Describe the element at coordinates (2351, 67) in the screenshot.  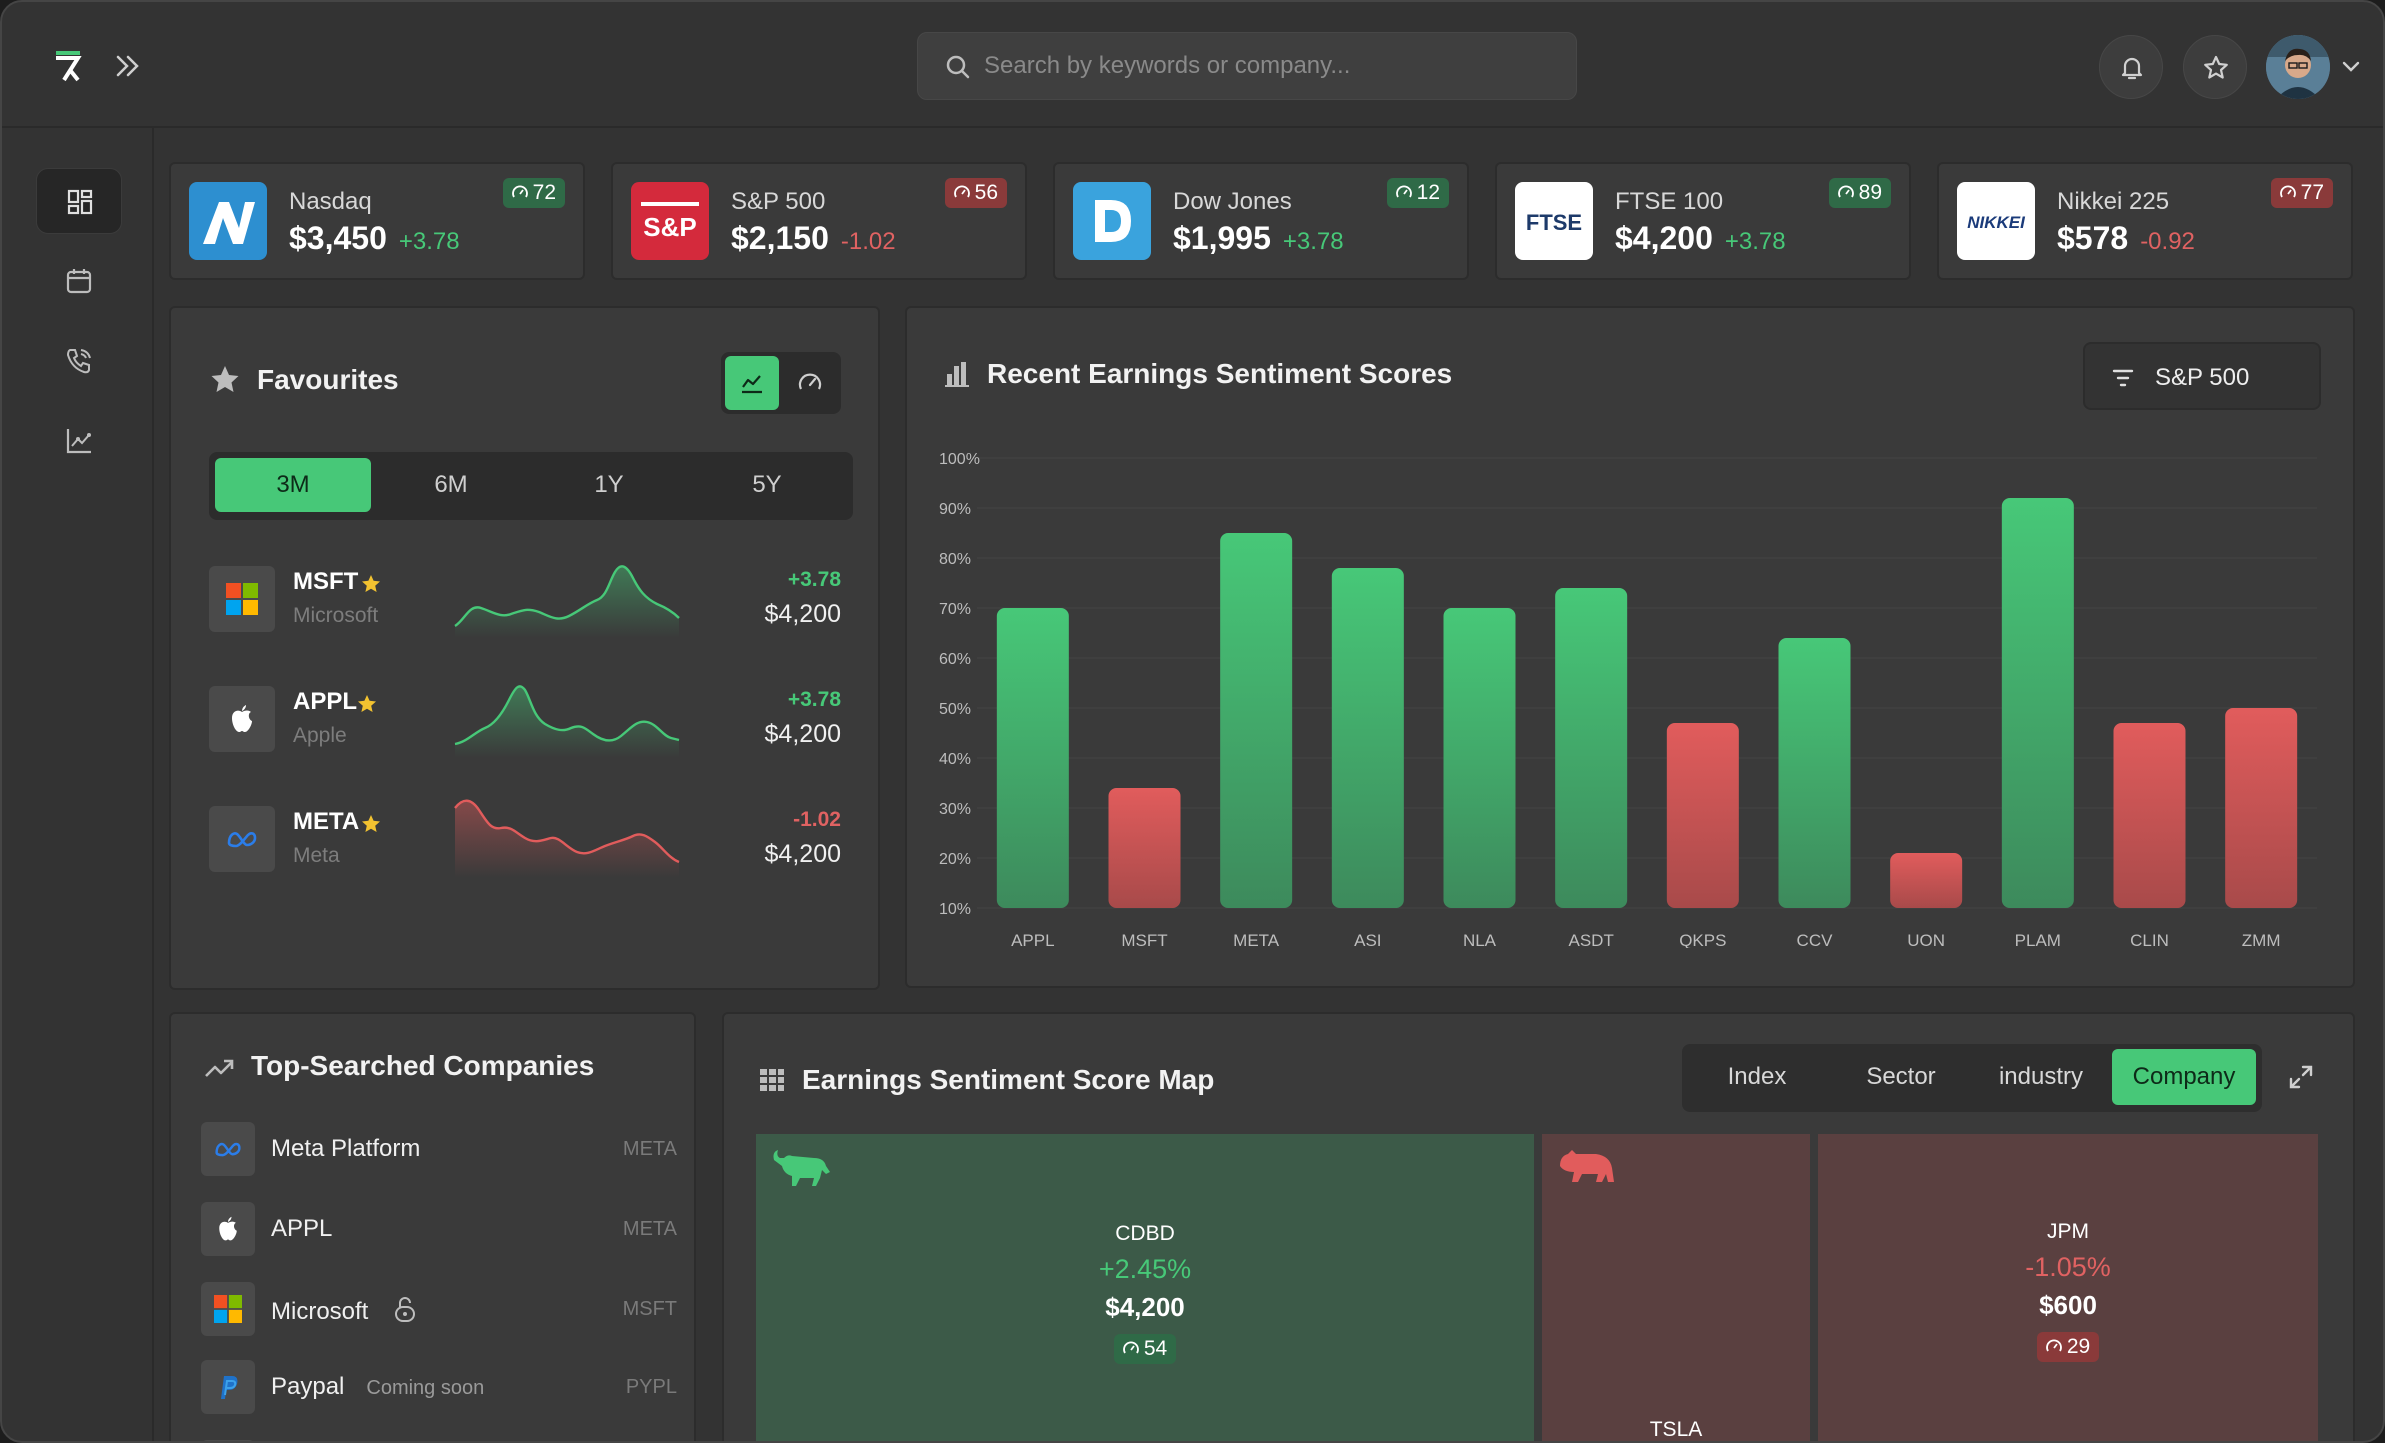
I see `chevron-down-icon` at that location.